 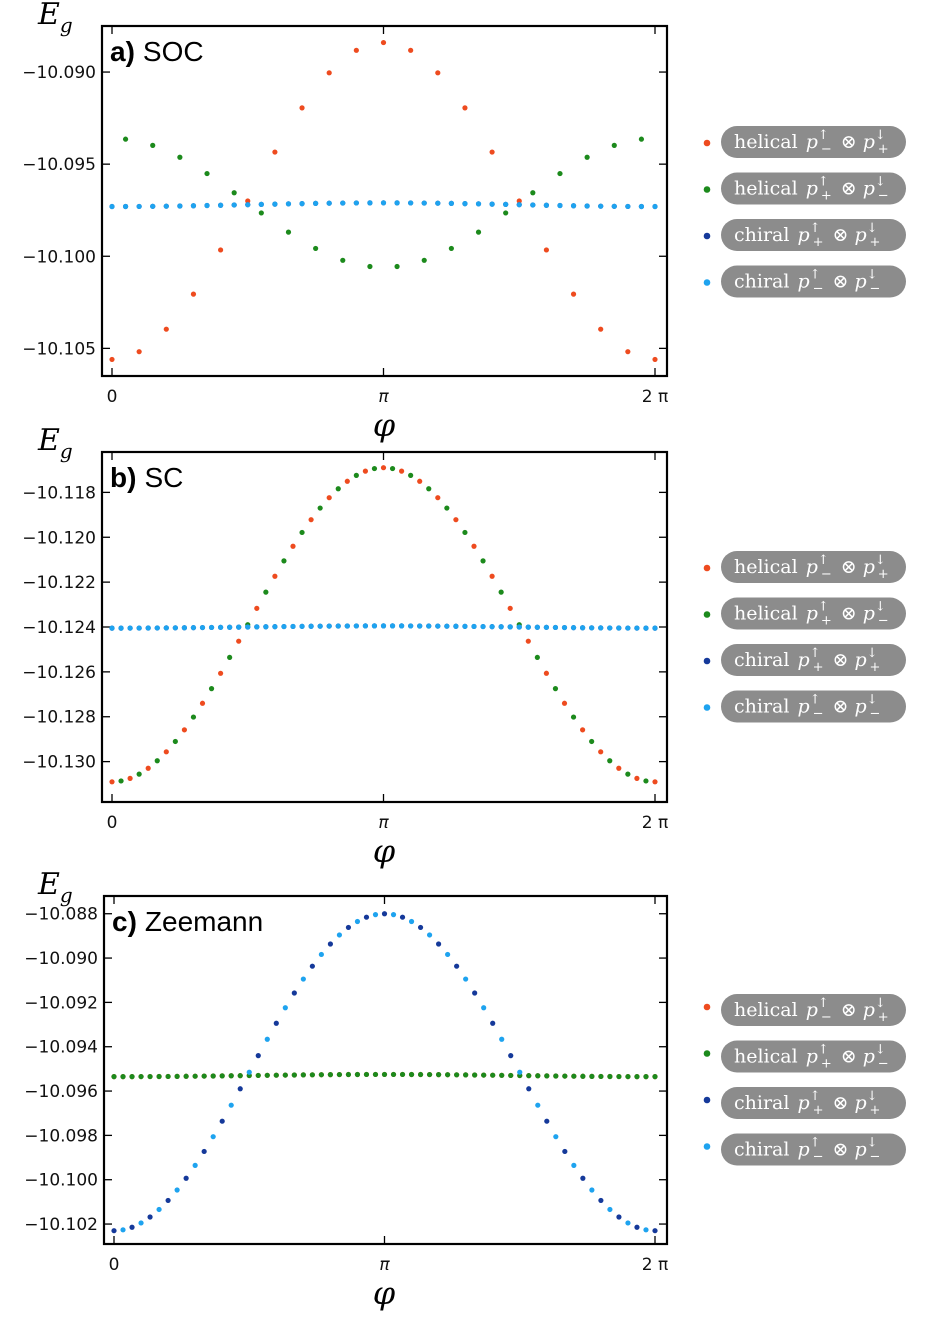 I want to click on legend-entry-label: chiral p↑ − ⊗ p↓ −, so click(x=807, y=282).